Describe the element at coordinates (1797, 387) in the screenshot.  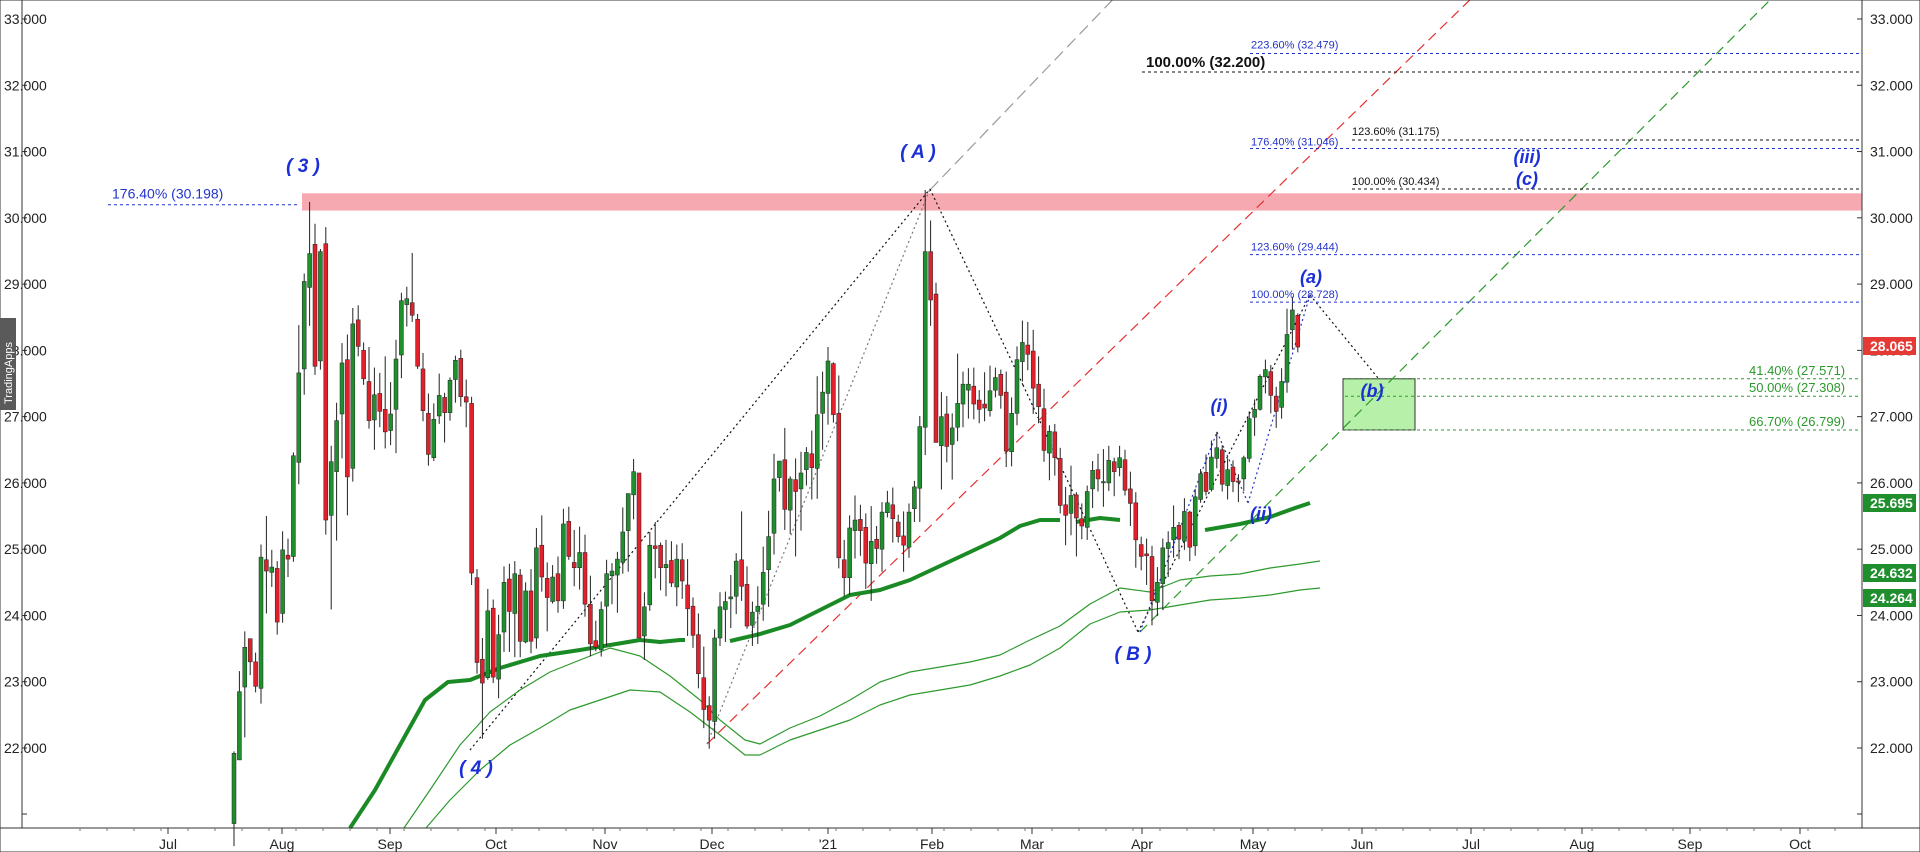
I see `fib-level-label: 50.00% (27.308)` at that location.